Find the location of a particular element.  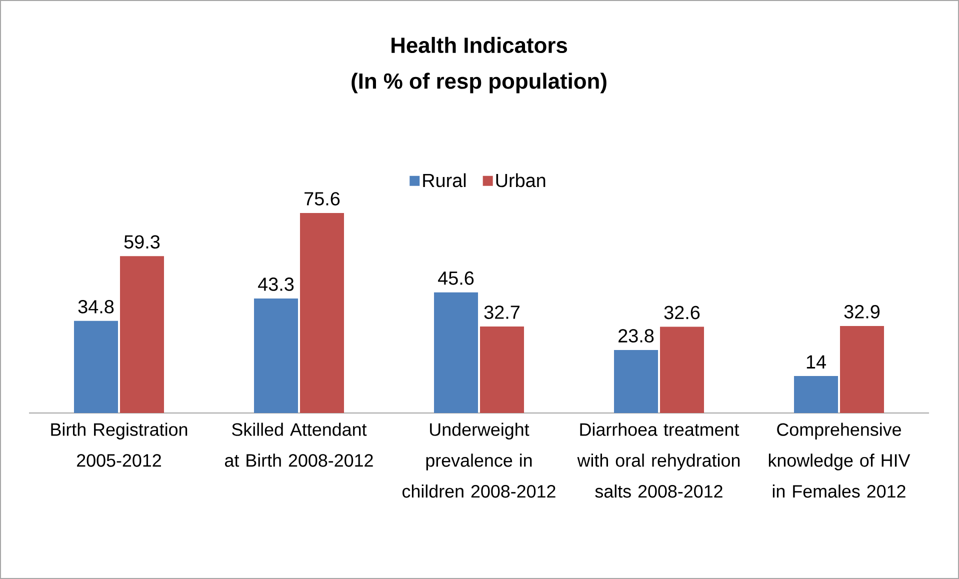

x-tick-label: Diarrhoea treatment with oral rehydration salts 2008-2012 is located at coordinates (658, 460).